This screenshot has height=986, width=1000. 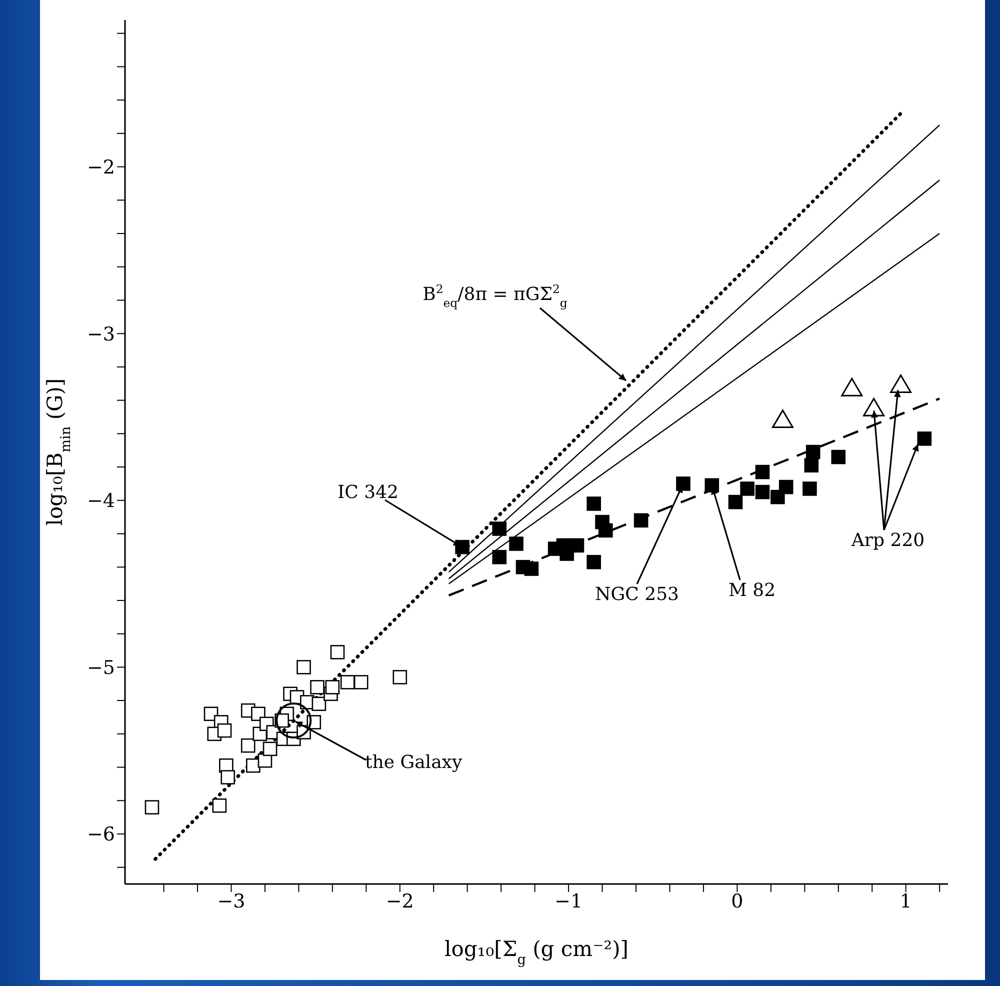 I want to click on y-tick-label: −3, so click(x=100, y=334).